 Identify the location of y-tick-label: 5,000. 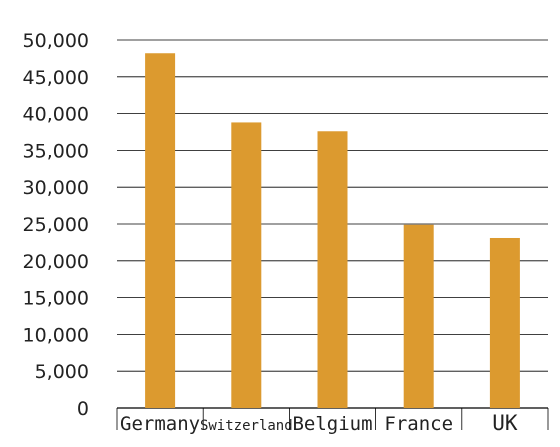
(62, 372).